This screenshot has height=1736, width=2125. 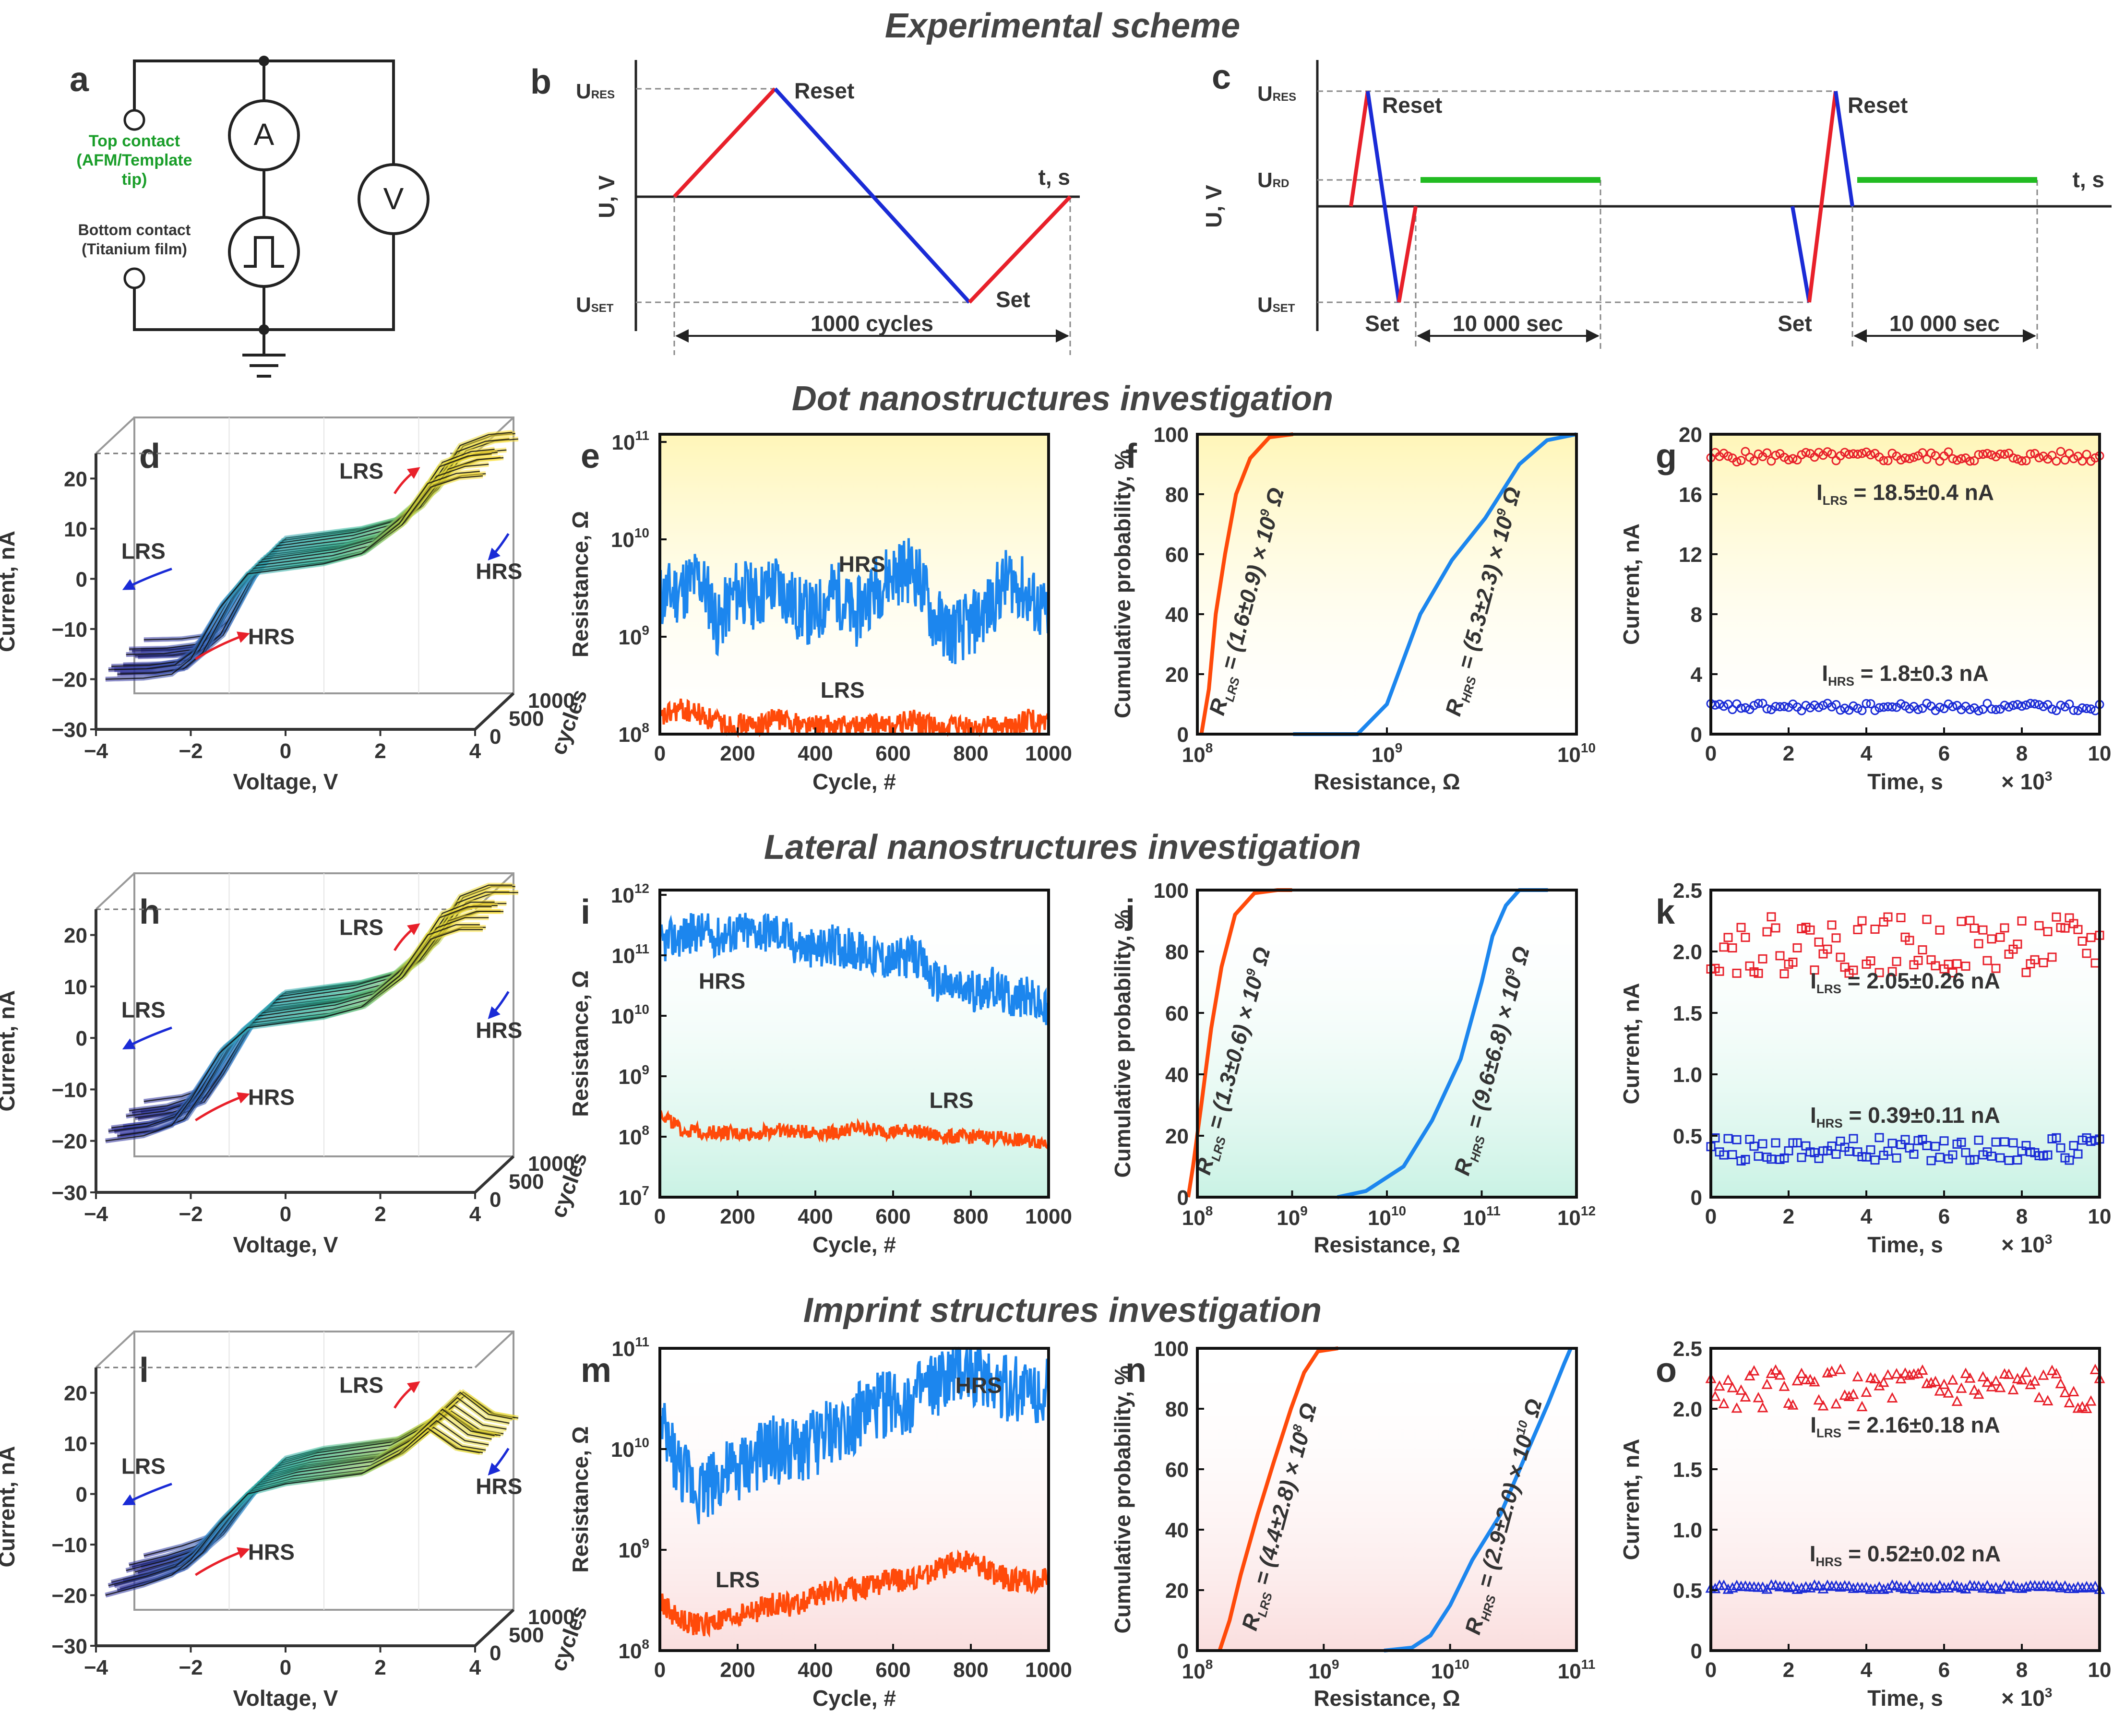 What do you see at coordinates (1177, 1470) in the screenshot?
I see `y-tick-label: 60` at bounding box center [1177, 1470].